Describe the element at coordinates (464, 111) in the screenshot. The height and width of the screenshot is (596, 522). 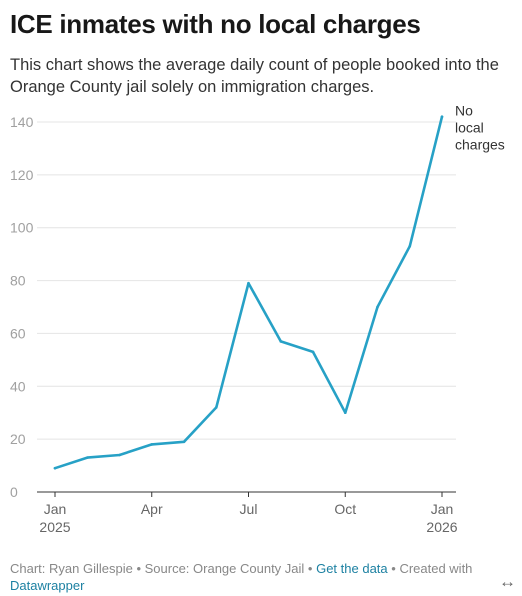
I see `series-label: No` at that location.